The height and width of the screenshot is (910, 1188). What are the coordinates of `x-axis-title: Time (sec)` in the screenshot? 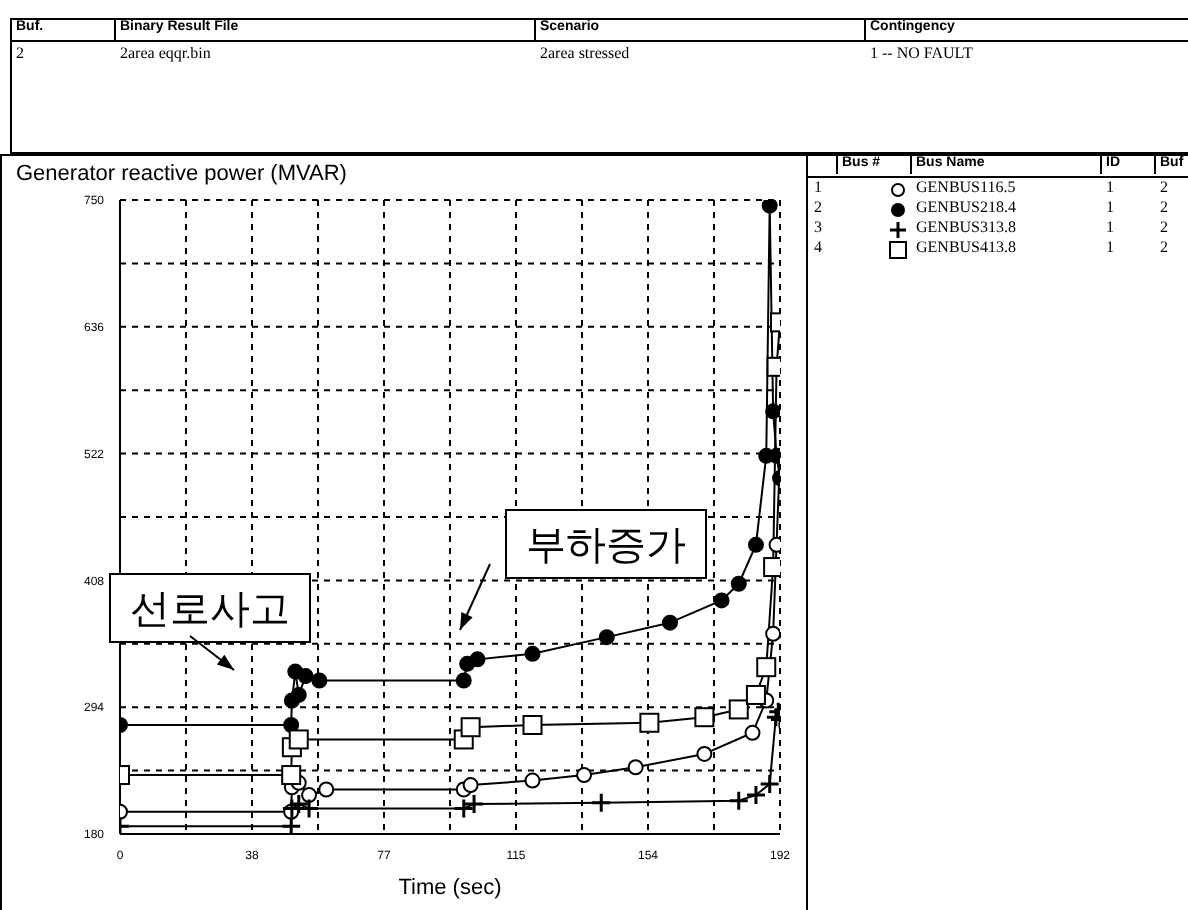 It's located at (450, 888).